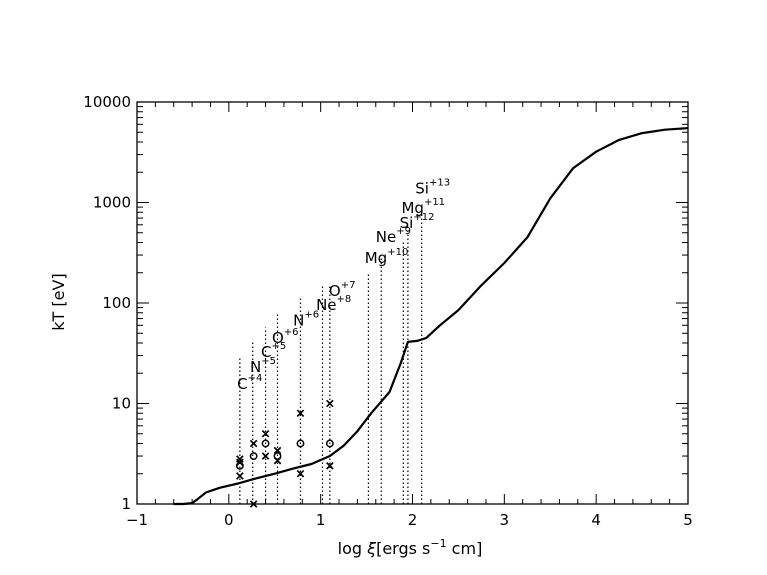  What do you see at coordinates (393, 236) in the screenshot?
I see `ion-label: Ne+9` at bounding box center [393, 236].